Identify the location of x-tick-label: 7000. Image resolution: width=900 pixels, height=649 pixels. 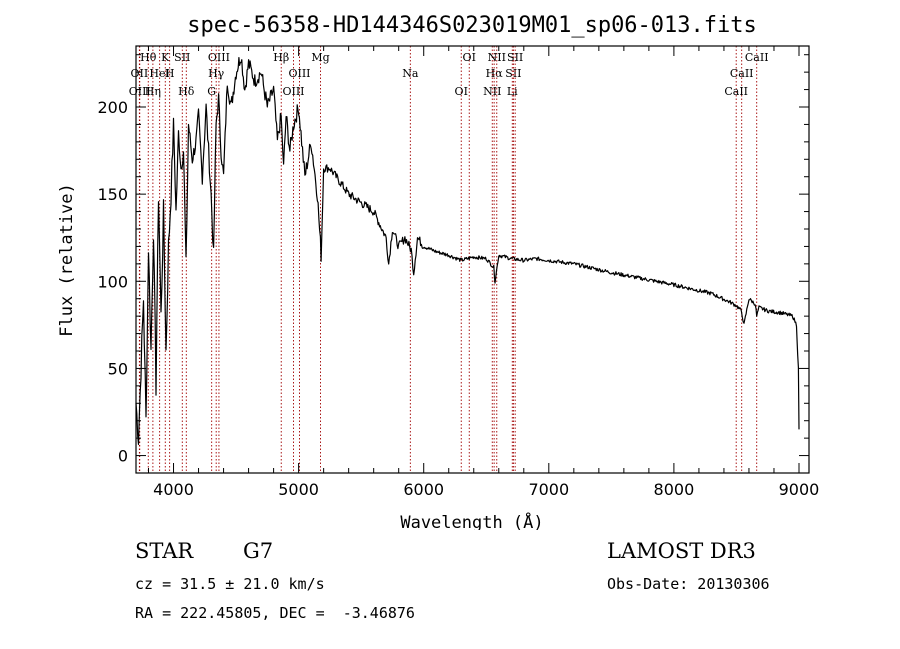
(548, 489).